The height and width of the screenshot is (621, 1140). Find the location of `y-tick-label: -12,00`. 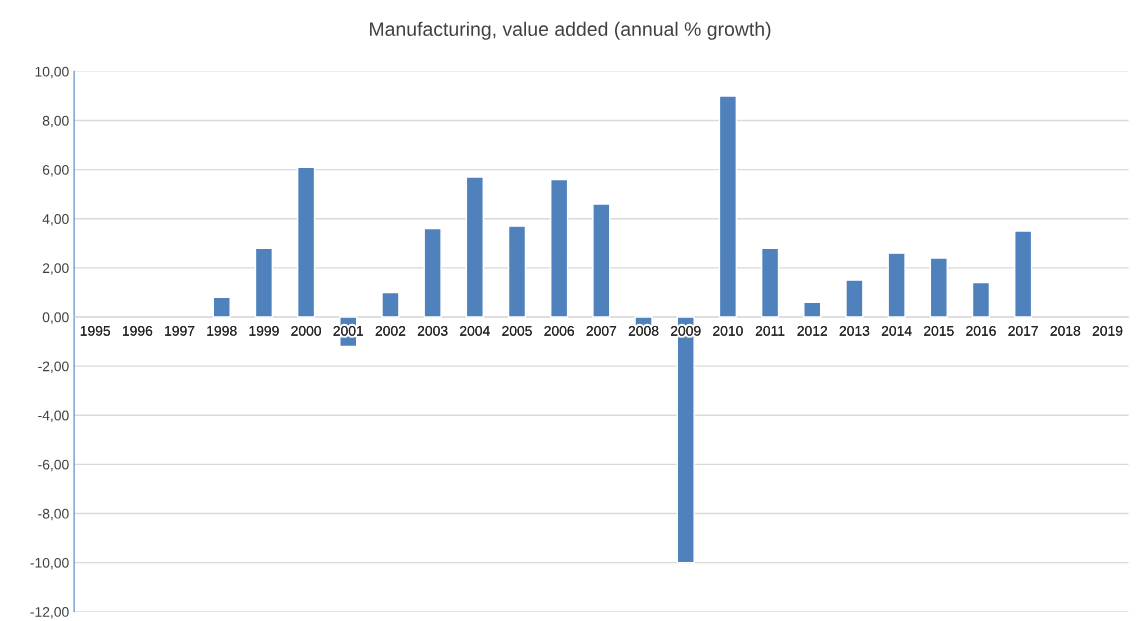

y-tick-label: -12,00 is located at coordinates (49, 613).